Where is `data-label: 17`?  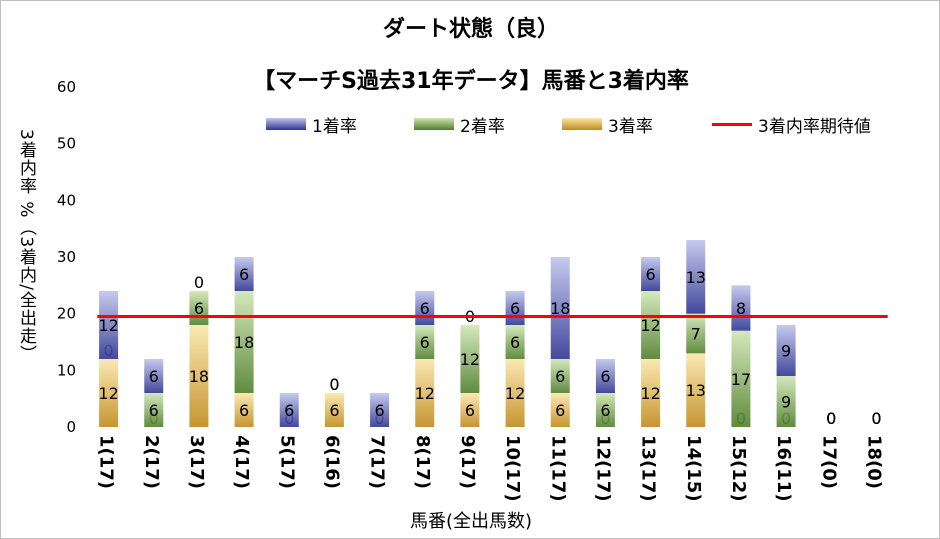 data-label: 17 is located at coordinates (741, 379).